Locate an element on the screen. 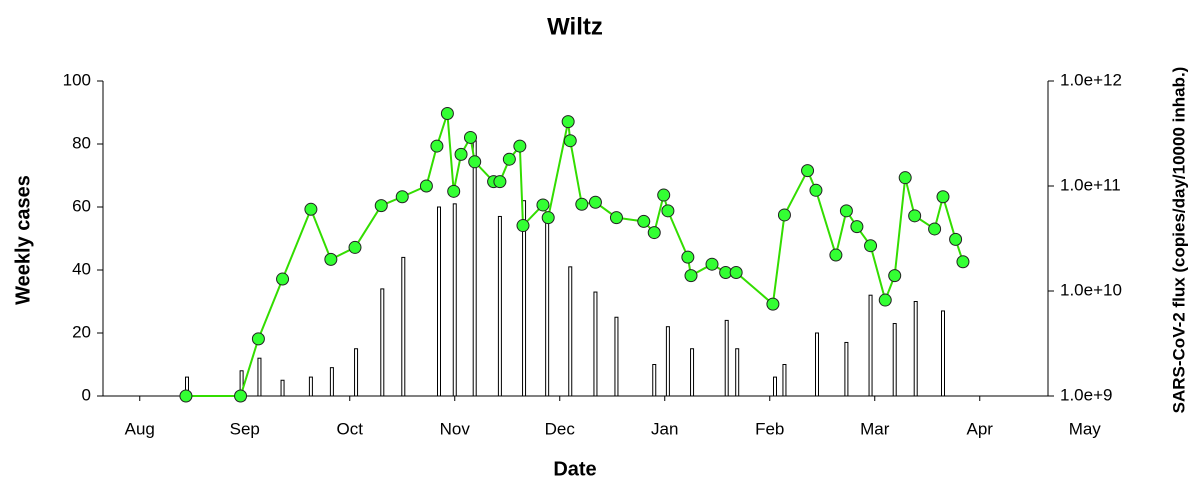 The image size is (1196, 493). y-tick-label: 40 is located at coordinates (81, 268).